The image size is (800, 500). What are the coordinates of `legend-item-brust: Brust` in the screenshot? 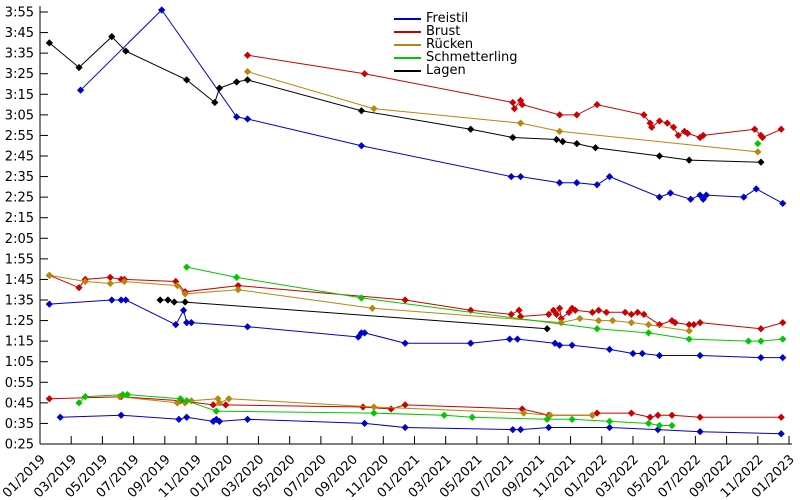 It's located at (456, 31).